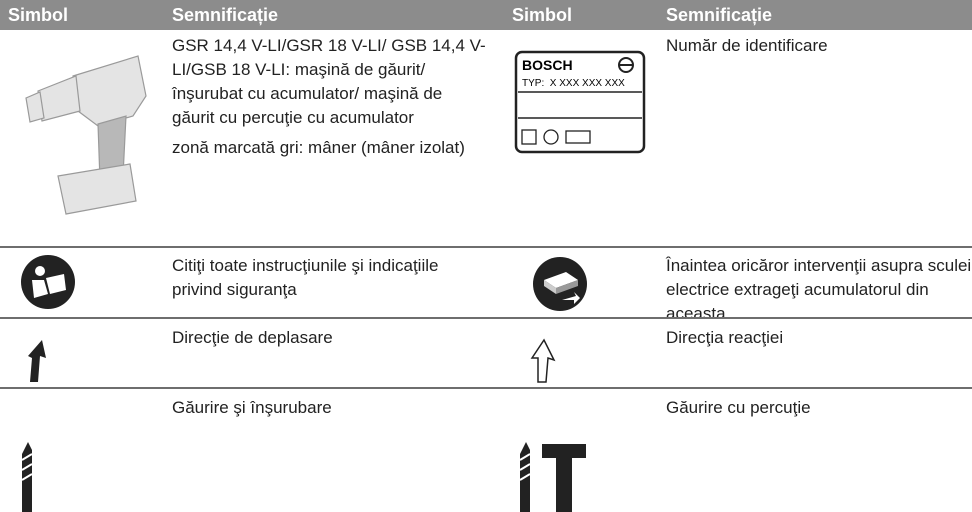 This screenshot has width=972, height=512. Describe the element at coordinates (543, 360) in the screenshot. I see `arrow-outline-icon` at that location.